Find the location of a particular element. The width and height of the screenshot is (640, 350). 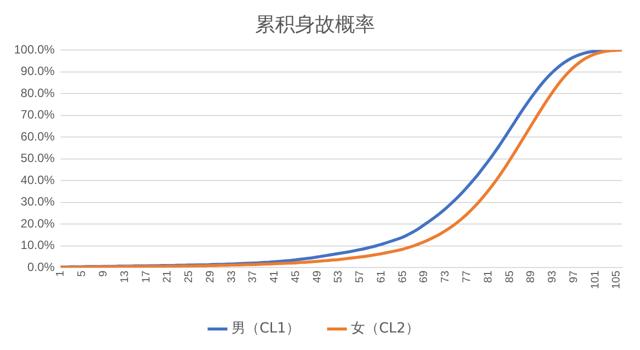

y-tick-label: 60.0% is located at coordinates (38, 136).